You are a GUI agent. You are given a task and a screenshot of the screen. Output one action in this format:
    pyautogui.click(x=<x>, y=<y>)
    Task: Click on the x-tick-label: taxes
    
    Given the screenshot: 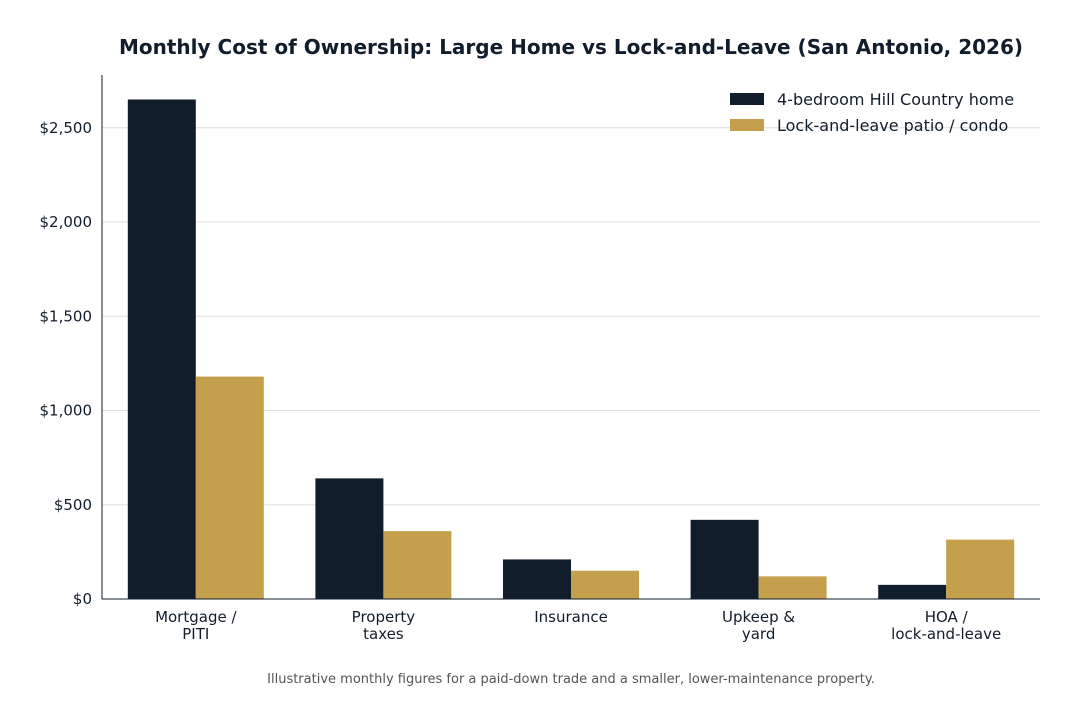 What is the action you would take?
    pyautogui.click(x=383, y=634)
    